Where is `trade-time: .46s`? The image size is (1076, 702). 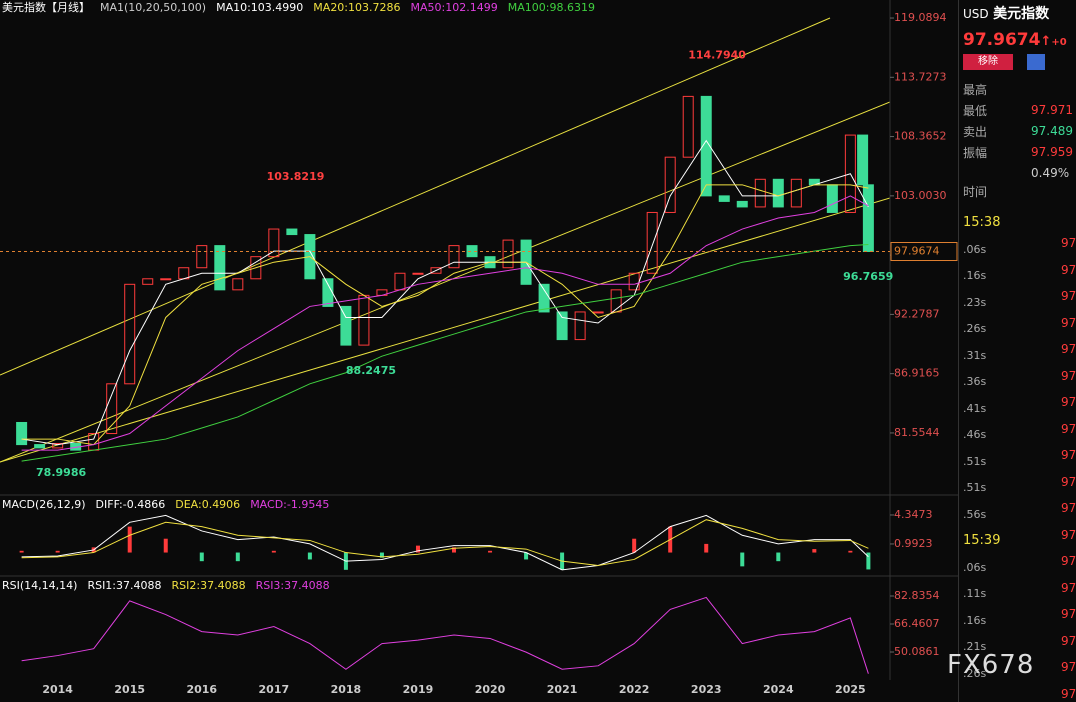 trade-time: .46s is located at coordinates (975, 434).